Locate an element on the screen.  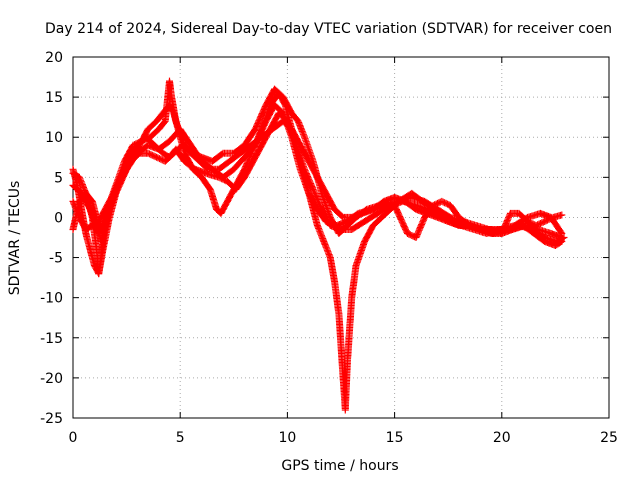
y-axis-label: SDTVAR / TECUs is located at coordinates (15, 238).